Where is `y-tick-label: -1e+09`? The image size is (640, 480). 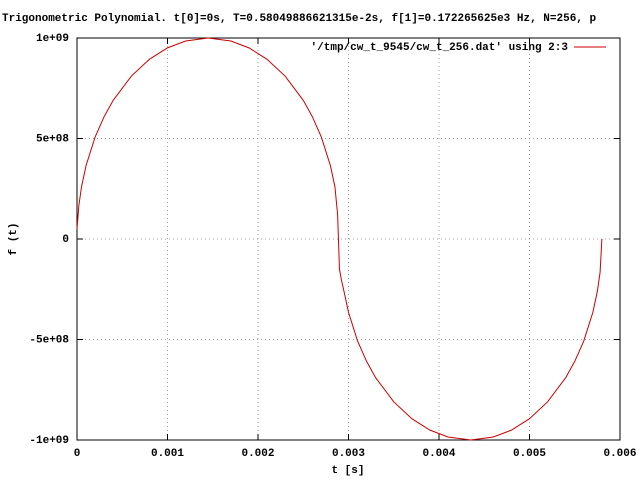 y-tick-label: -1e+09 is located at coordinates (49, 441).